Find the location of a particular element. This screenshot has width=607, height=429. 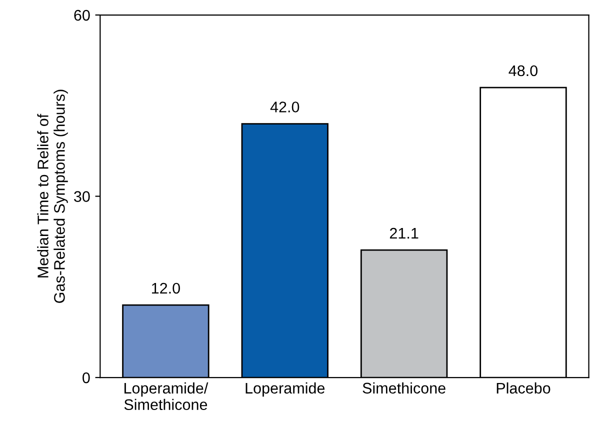

y-tick-label: 60 is located at coordinates (82, 15).